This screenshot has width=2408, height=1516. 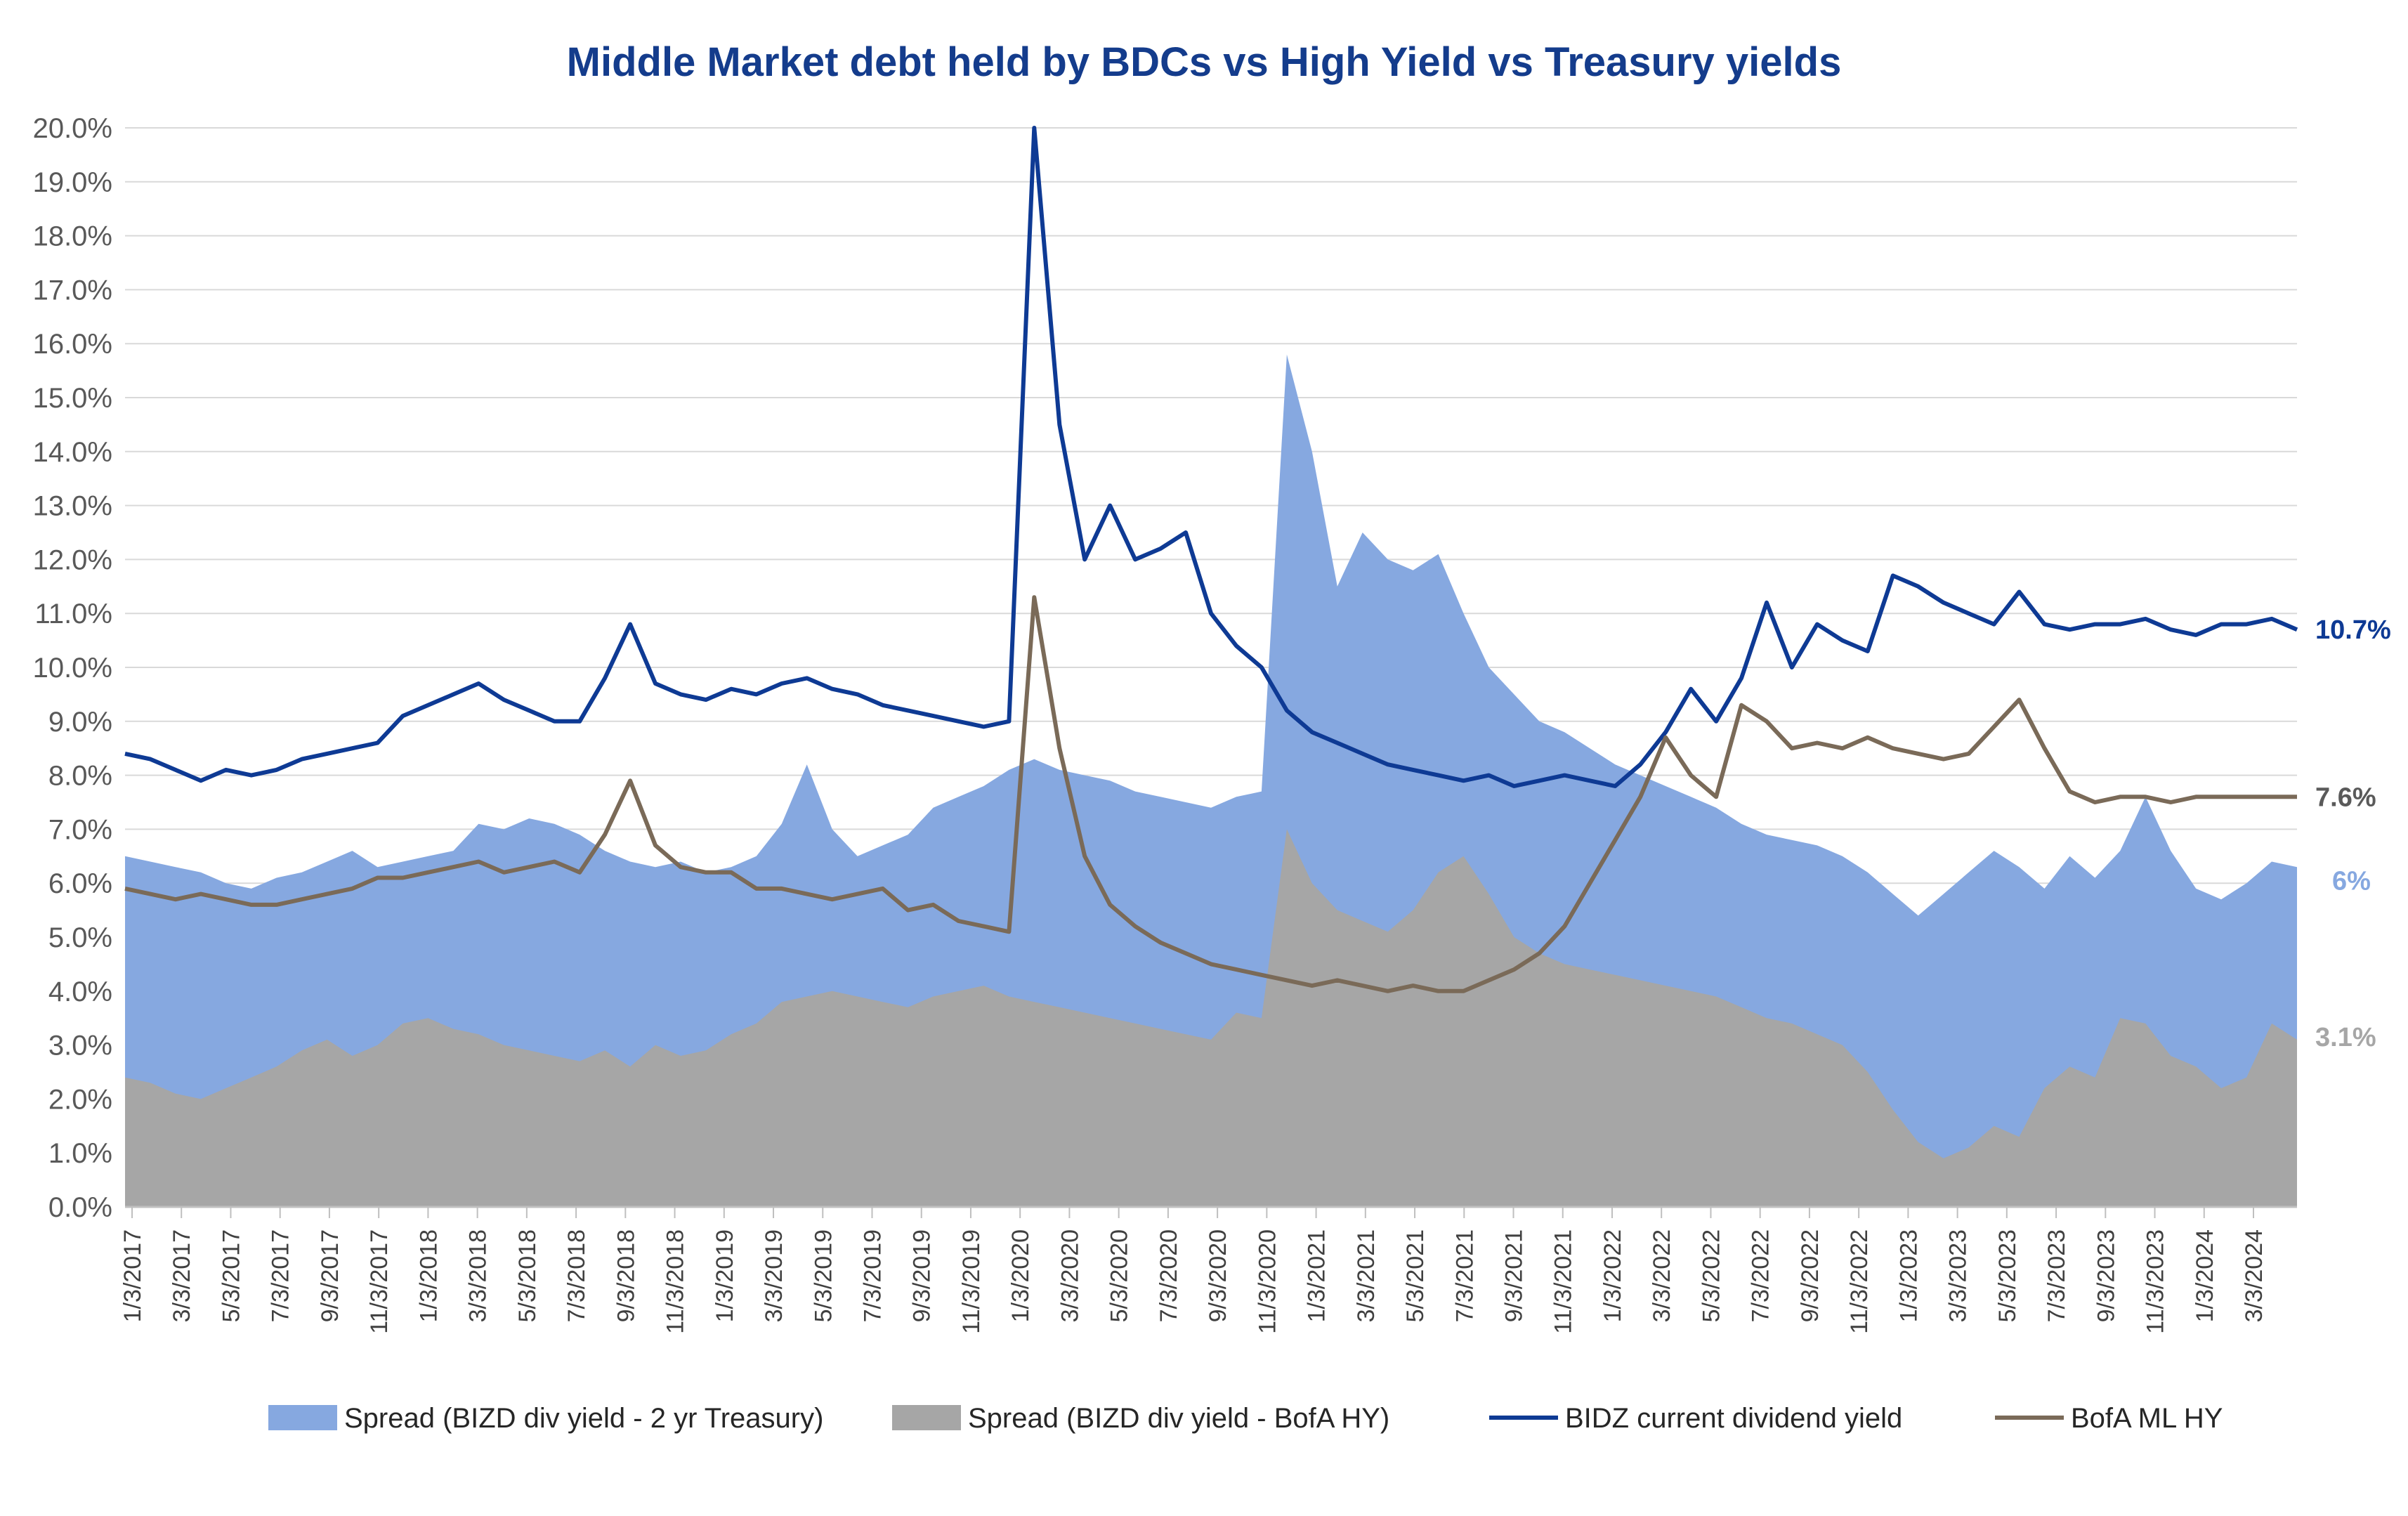 What do you see at coordinates (73, 559) in the screenshot?
I see `y-tick-label: 12.0%` at bounding box center [73, 559].